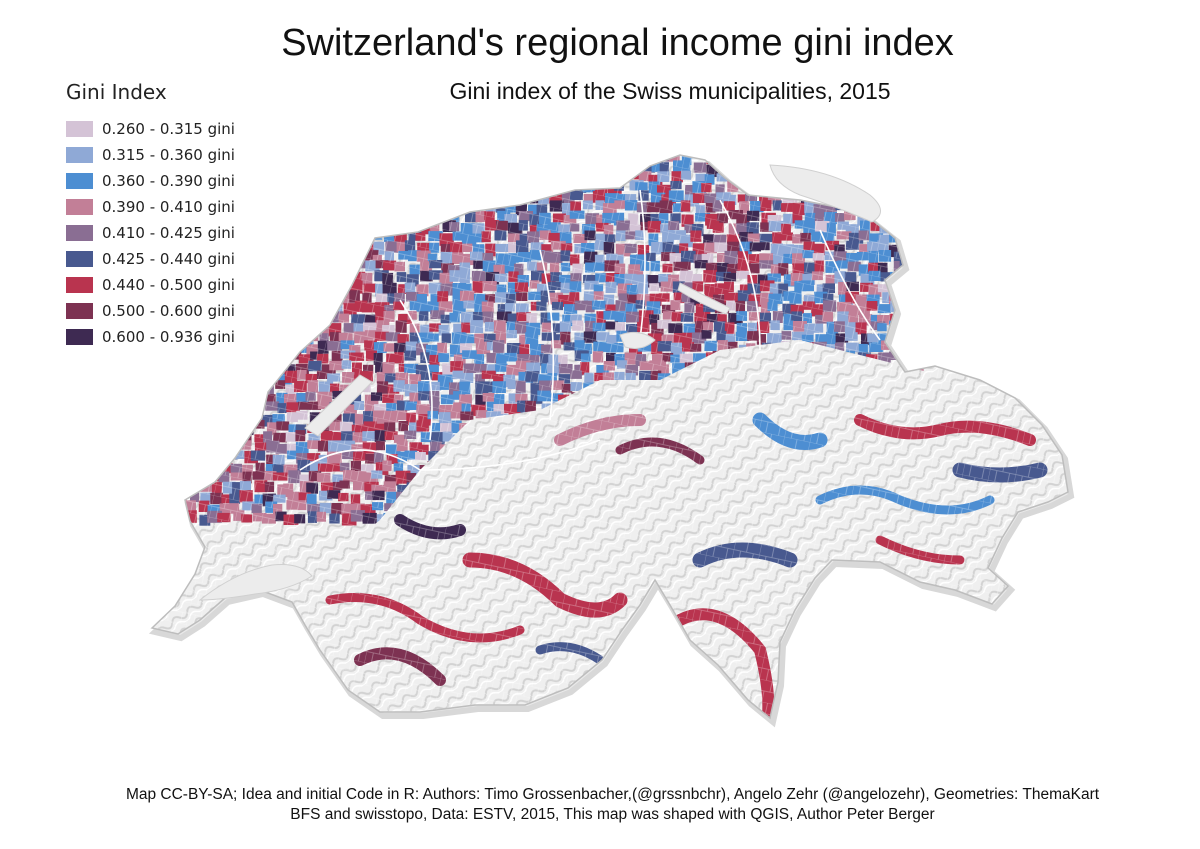 This screenshot has width=1200, height=849. I want to click on legend-swatch, so click(79, 233).